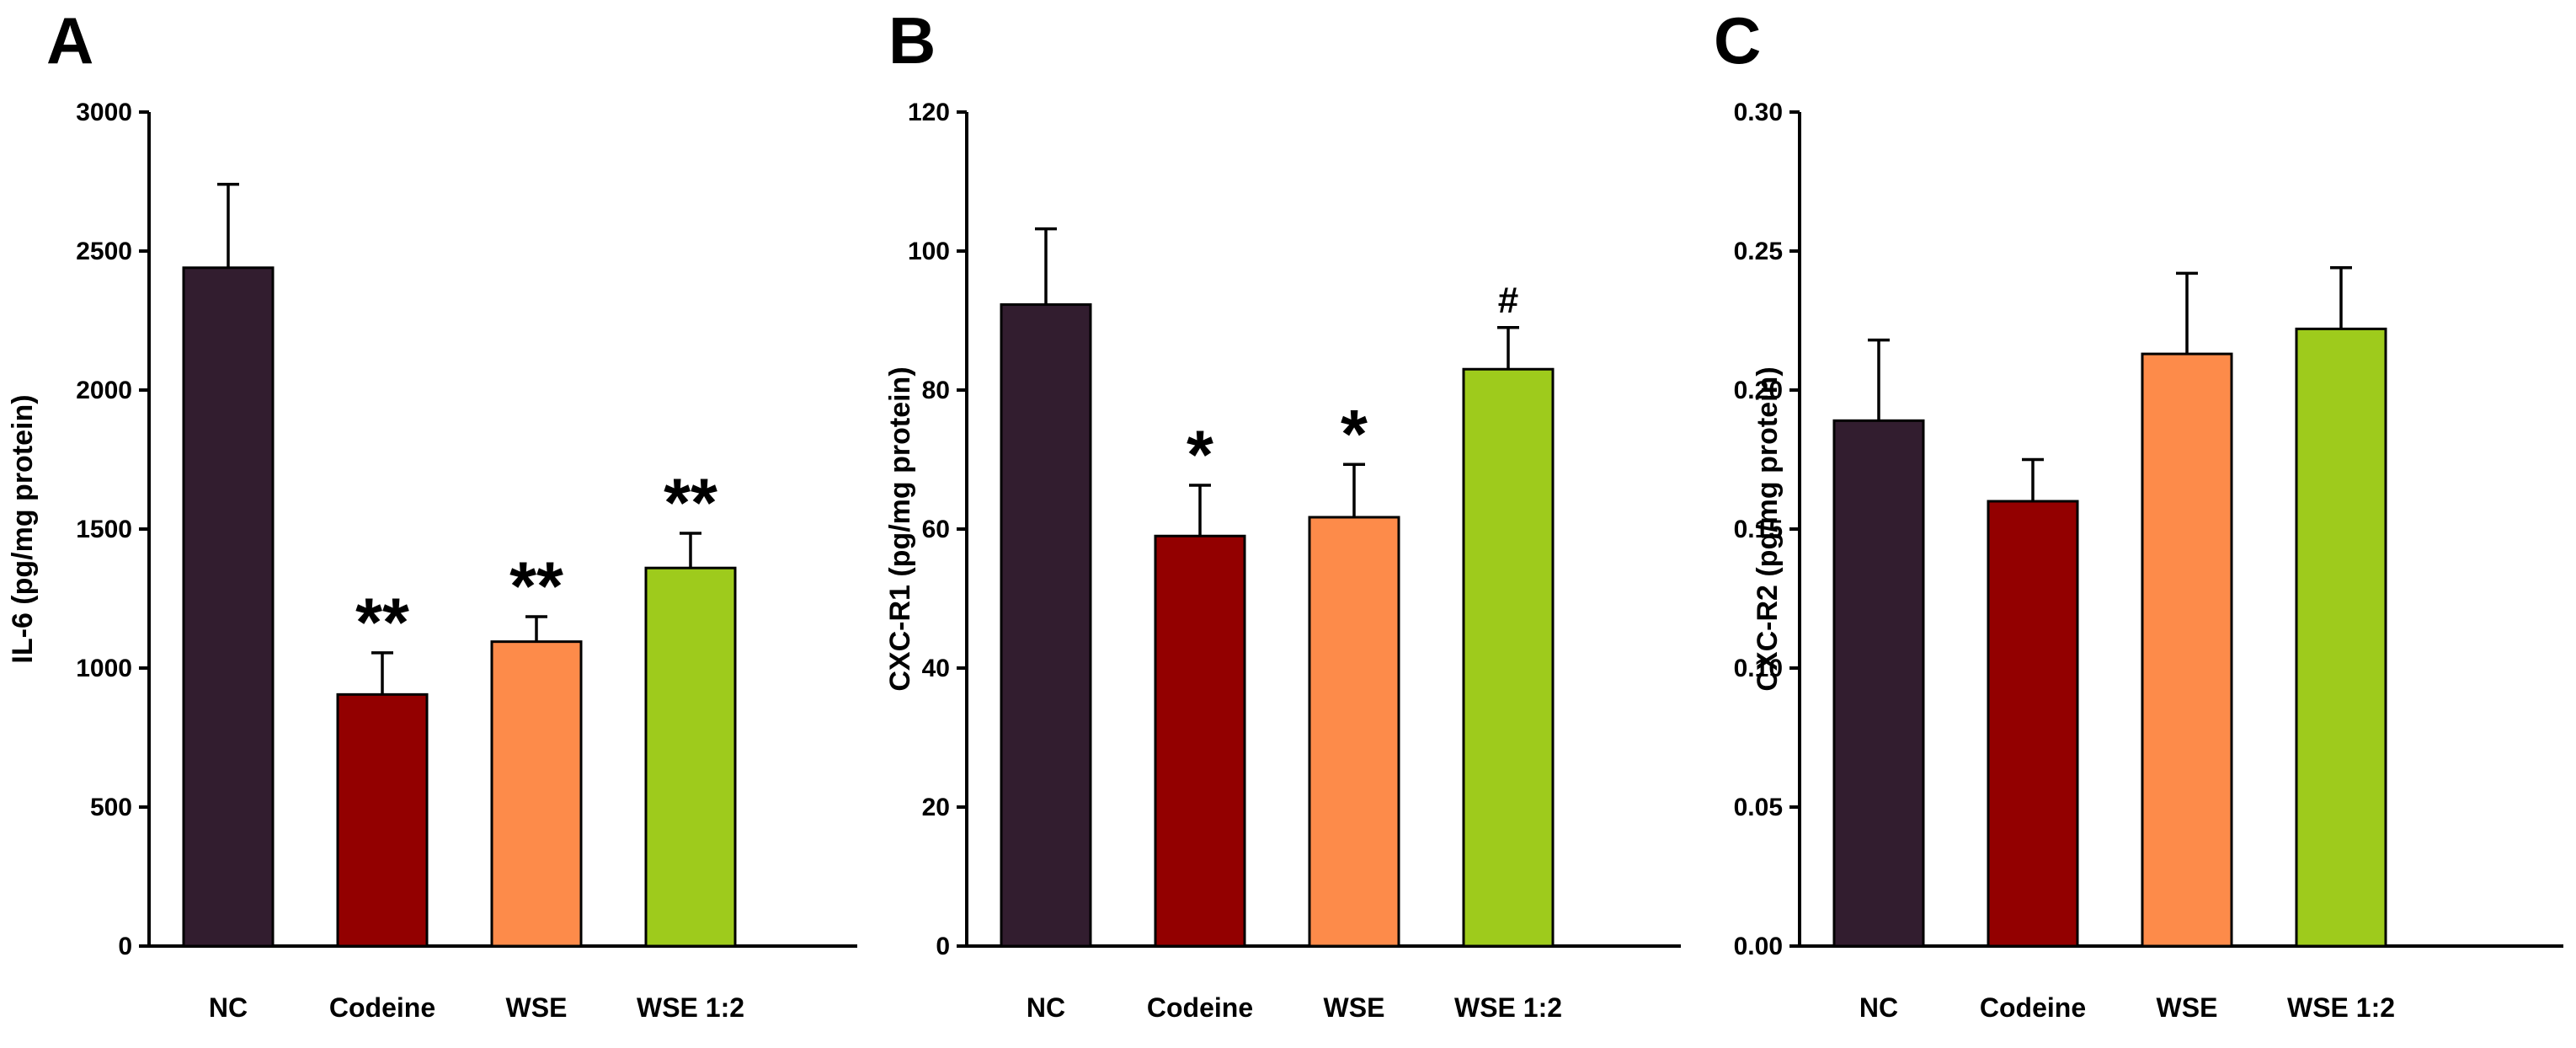  I want to click on panel-b-significance-wse-1-2: #, so click(1508, 300).